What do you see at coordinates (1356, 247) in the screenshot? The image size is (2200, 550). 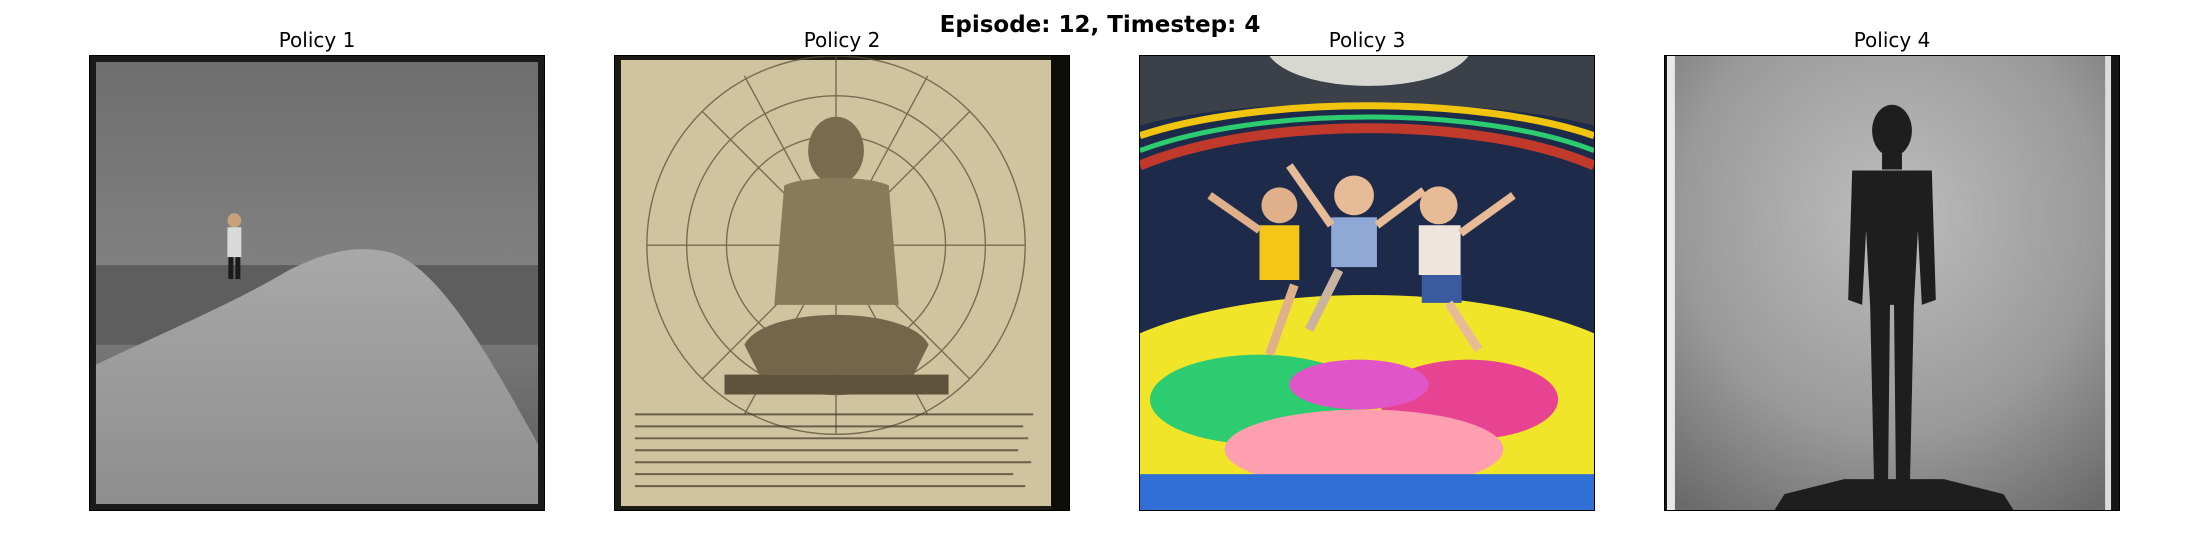 I see `child-middle` at bounding box center [1356, 247].